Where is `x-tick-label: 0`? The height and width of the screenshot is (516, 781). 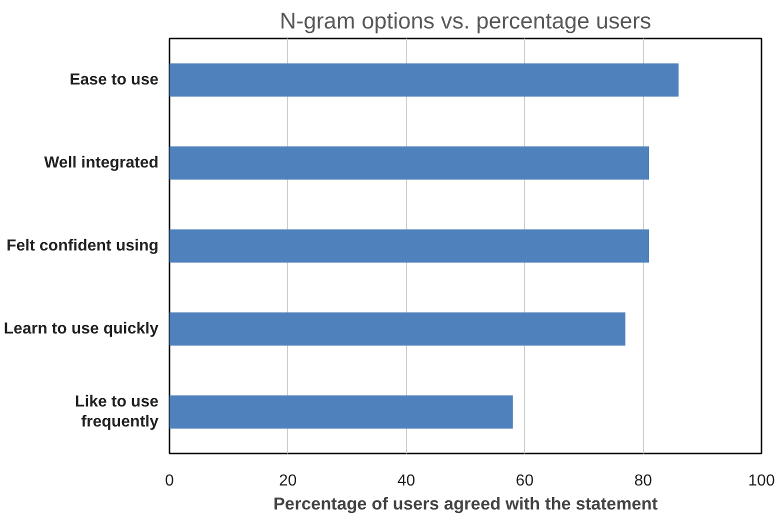
x-tick-label: 0 is located at coordinates (169, 481).